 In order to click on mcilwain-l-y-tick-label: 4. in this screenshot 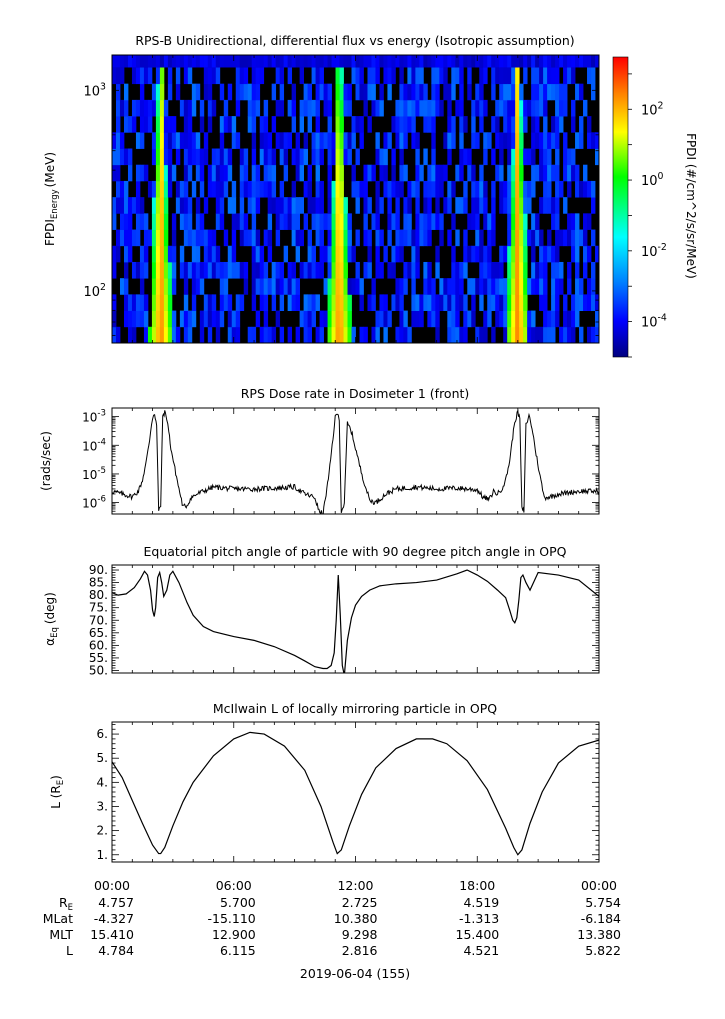, I will do `click(102, 782)`.